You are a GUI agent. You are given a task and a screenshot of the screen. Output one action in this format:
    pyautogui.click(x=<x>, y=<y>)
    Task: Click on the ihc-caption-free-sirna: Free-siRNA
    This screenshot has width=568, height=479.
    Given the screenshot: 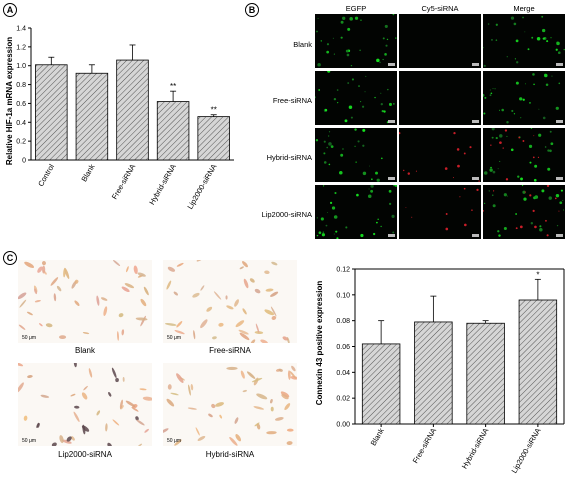 What is the action you would take?
    pyautogui.click(x=230, y=350)
    